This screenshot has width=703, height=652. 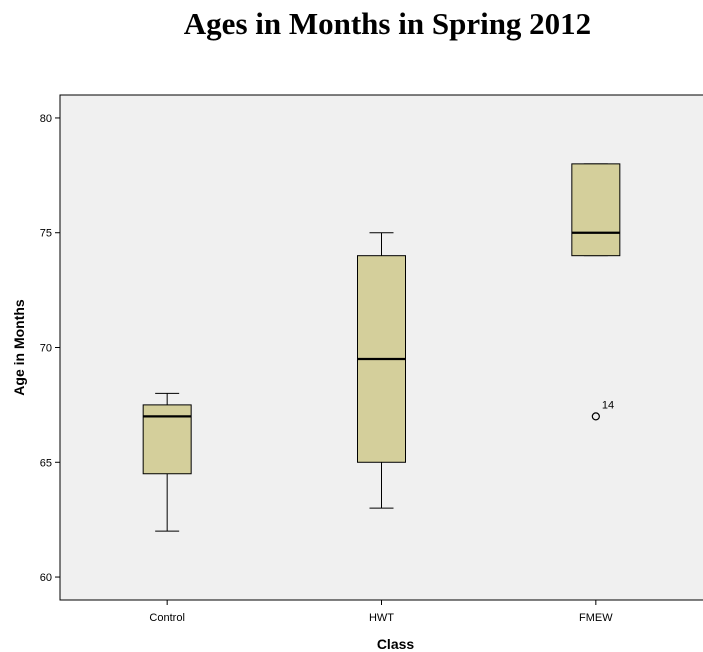 I want to click on y-axis: 60 65 70 75 80, so click(x=50, y=348).